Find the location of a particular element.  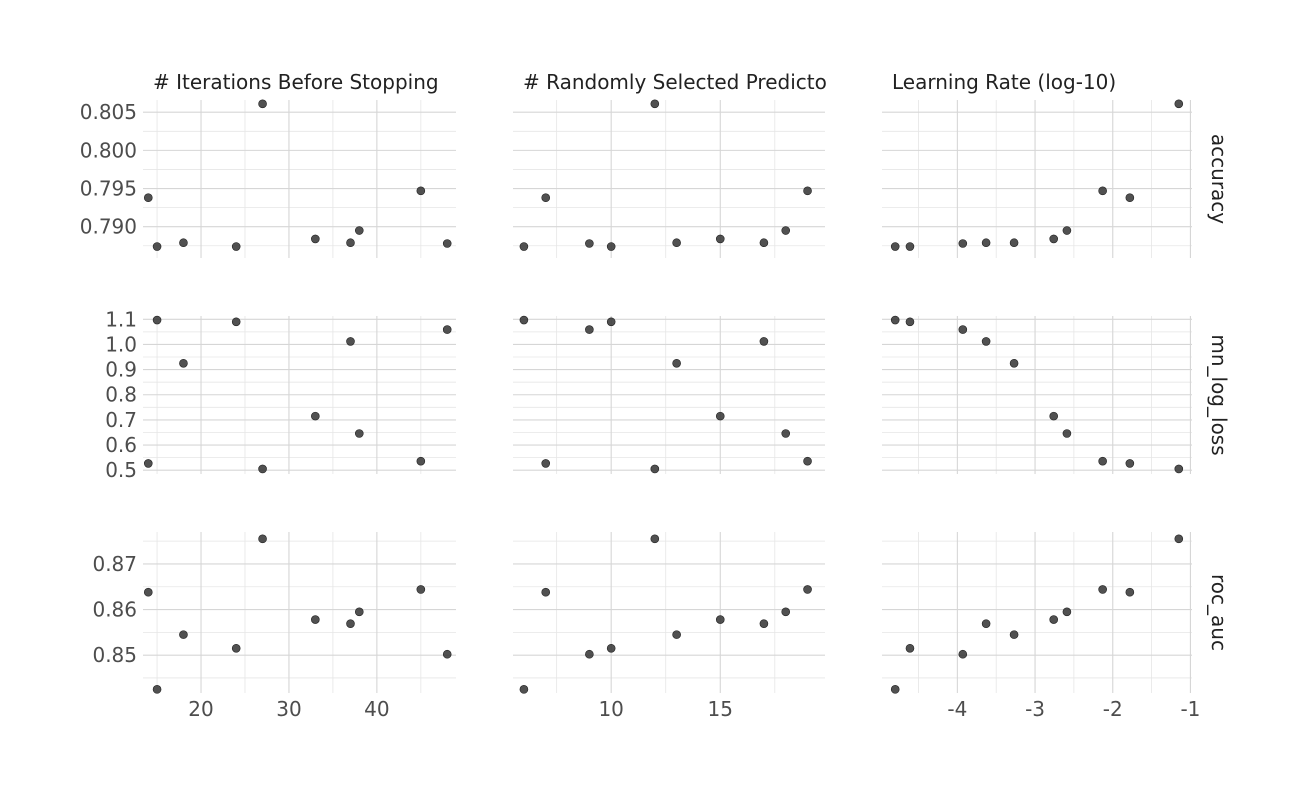

x-tick-label: 30 is located at coordinates (288, 709).